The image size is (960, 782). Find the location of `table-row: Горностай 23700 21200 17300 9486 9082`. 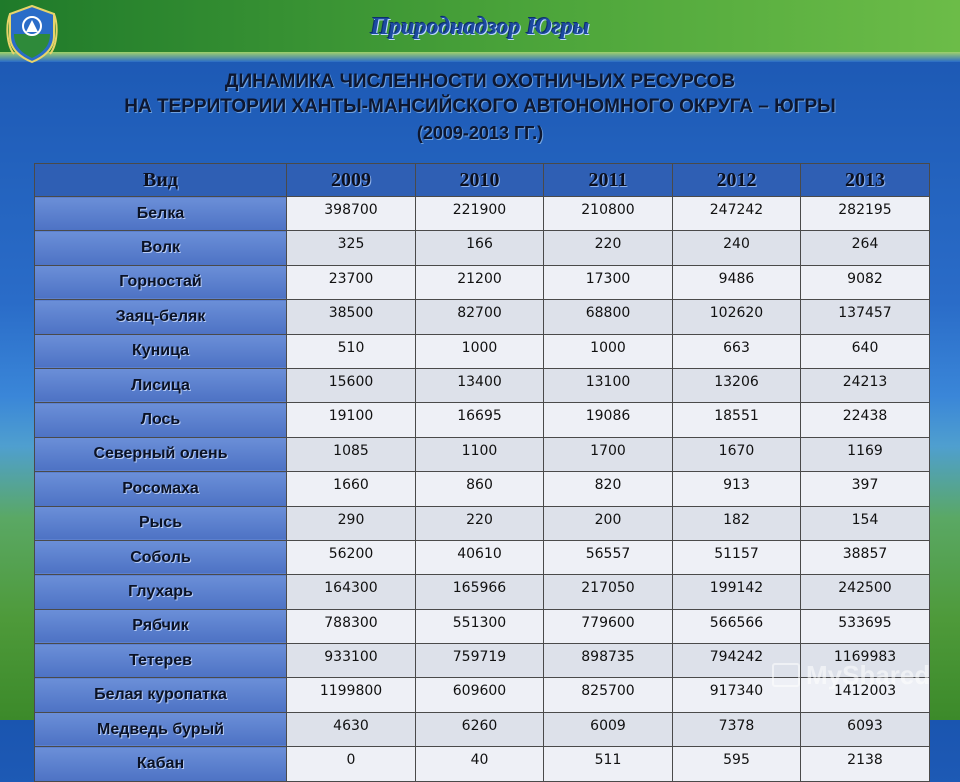

table-row: Горностай 23700 21200 17300 9486 9082 is located at coordinates (482, 282).